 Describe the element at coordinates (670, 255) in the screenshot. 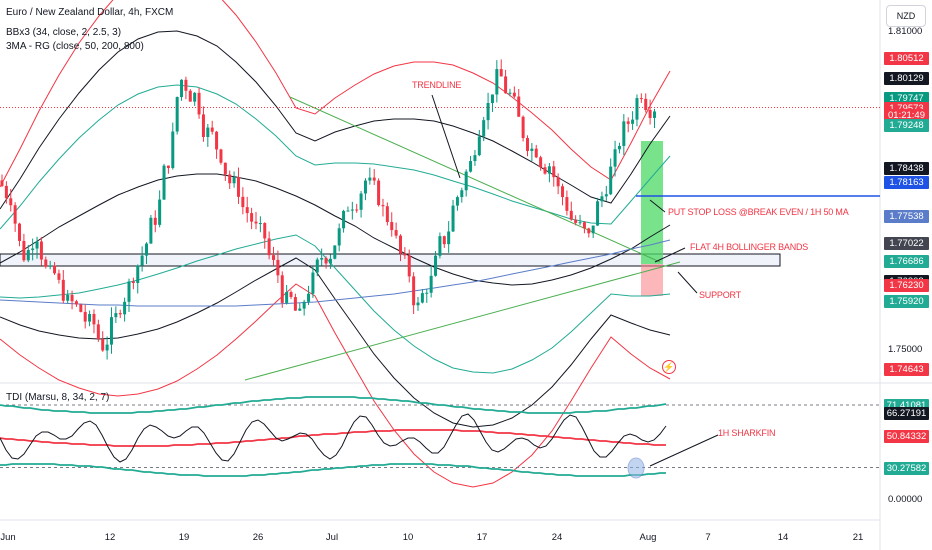

I see `flat-bb-arrow` at that location.